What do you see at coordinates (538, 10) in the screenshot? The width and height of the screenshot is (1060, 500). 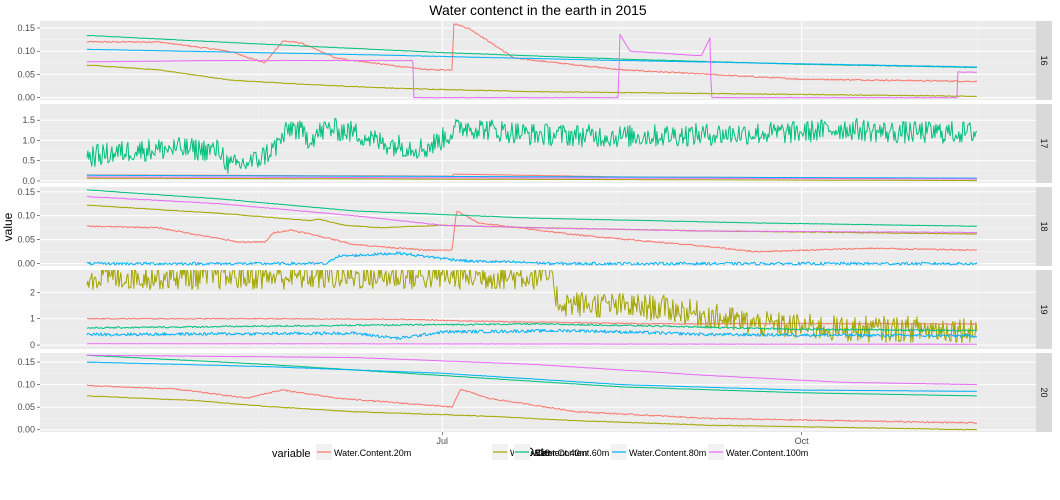 I see `chart-title: Water contenct in the earth in 2015` at bounding box center [538, 10].